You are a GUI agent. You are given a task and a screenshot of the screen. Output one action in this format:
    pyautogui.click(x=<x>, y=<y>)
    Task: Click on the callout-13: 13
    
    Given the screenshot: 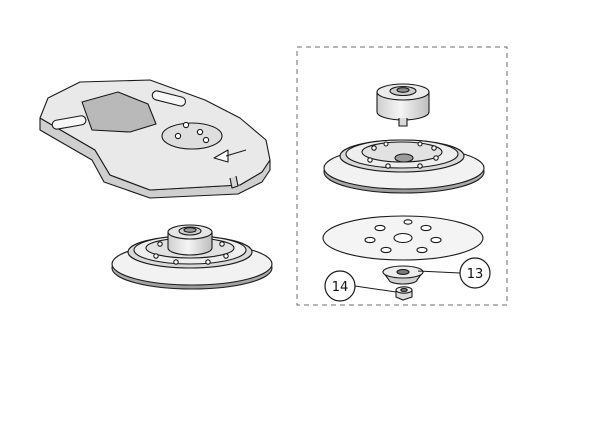 What is the action you would take?
    pyautogui.click(x=475, y=273)
    